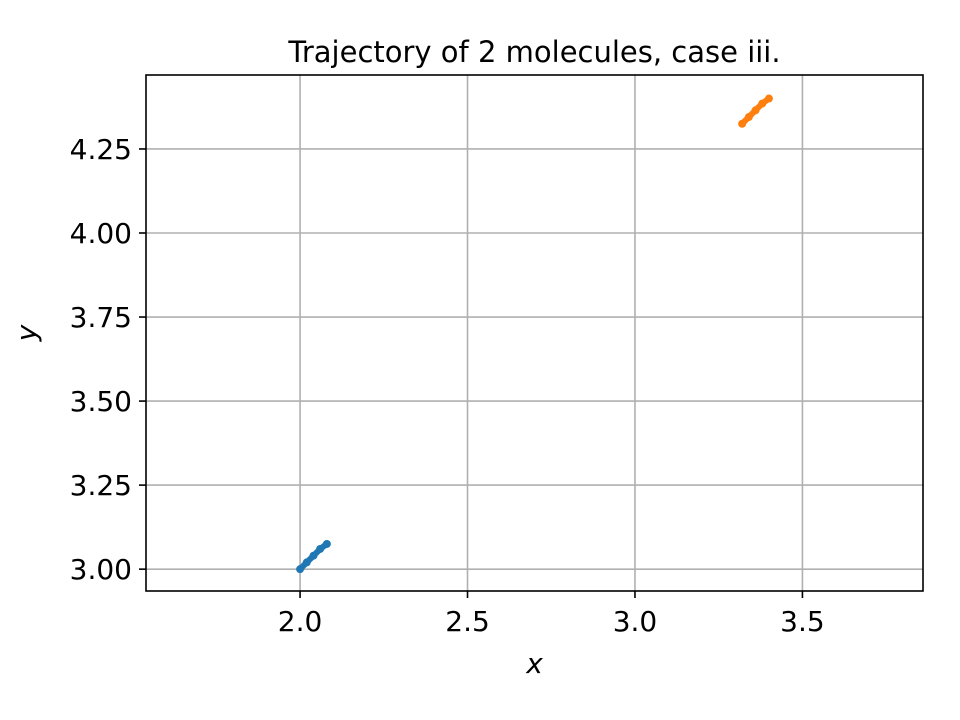  What do you see at coordinates (101, 149) in the screenshot?
I see `y-tick-label: 4.25` at bounding box center [101, 149].